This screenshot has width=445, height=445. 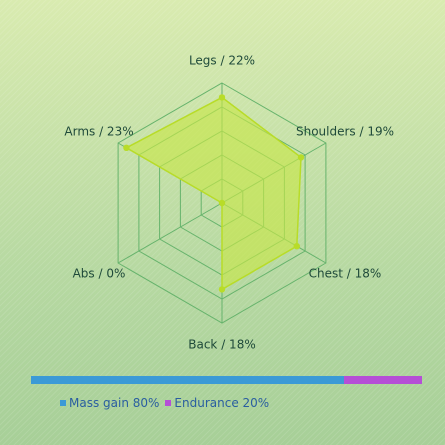 I want to click on split-segment-endurance, so click(x=382, y=380).